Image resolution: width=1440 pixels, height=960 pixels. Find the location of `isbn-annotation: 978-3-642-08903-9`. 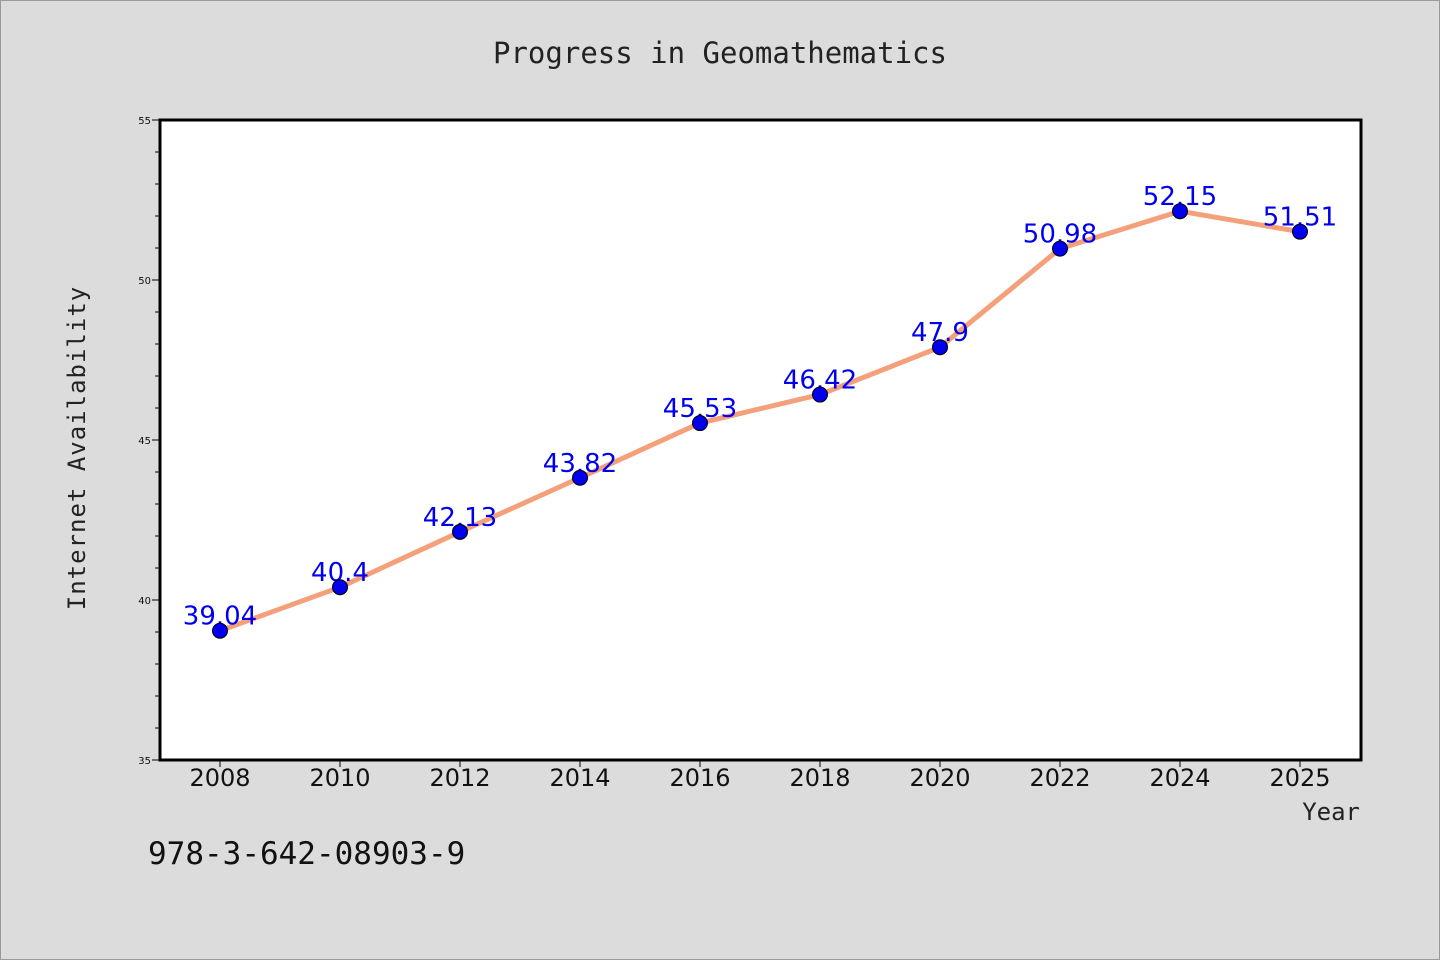

isbn-annotation: 978-3-642-08903-9 is located at coordinates (306, 854).